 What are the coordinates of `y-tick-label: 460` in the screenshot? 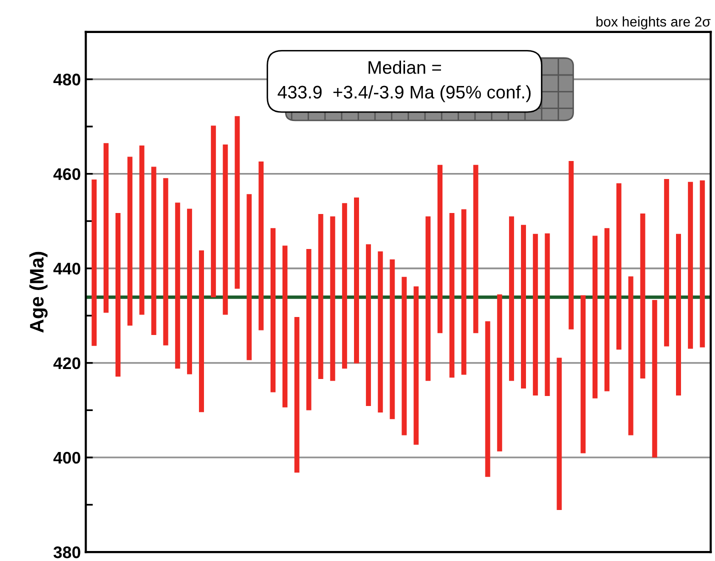 It's located at (66, 174).